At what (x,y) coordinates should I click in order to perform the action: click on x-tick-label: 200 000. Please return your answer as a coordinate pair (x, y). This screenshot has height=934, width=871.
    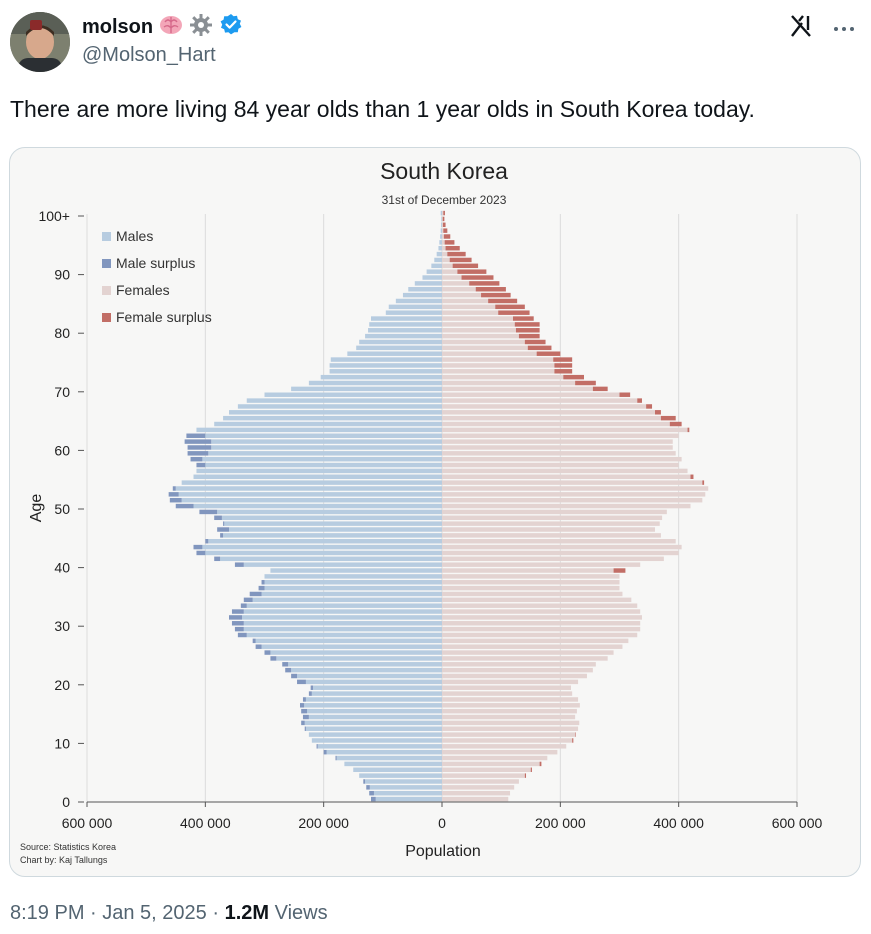
    Looking at the image, I should click on (560, 823).